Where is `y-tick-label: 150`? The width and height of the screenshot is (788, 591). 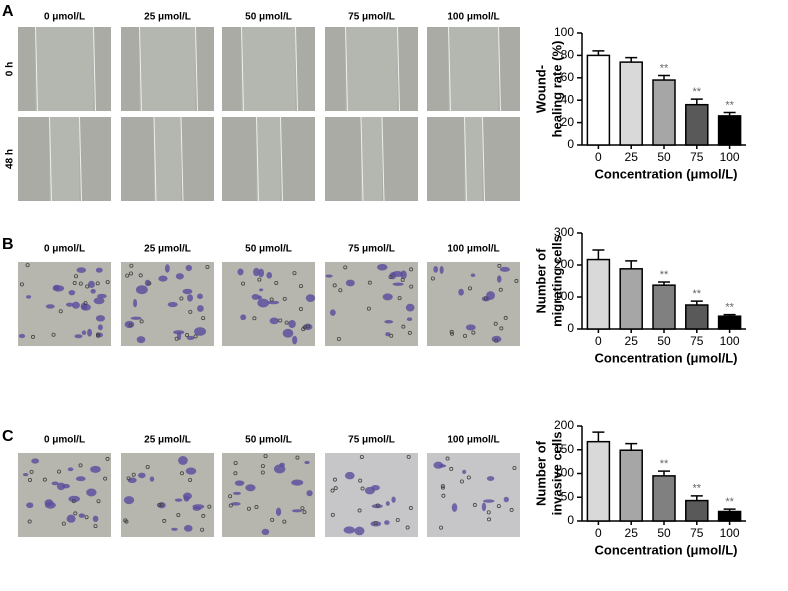
y-tick-label: 150 is located at coordinates (564, 449).